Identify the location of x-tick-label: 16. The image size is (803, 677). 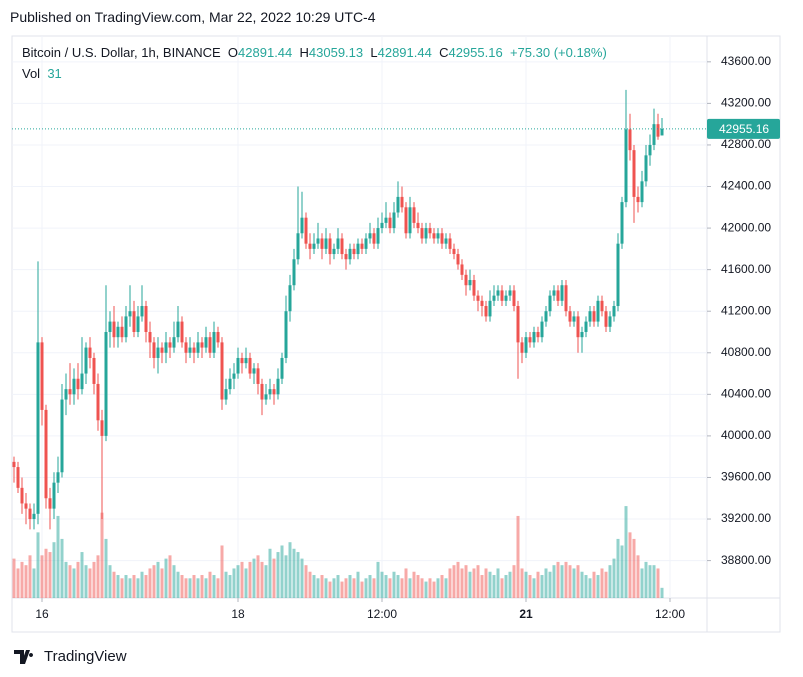
(42, 614).